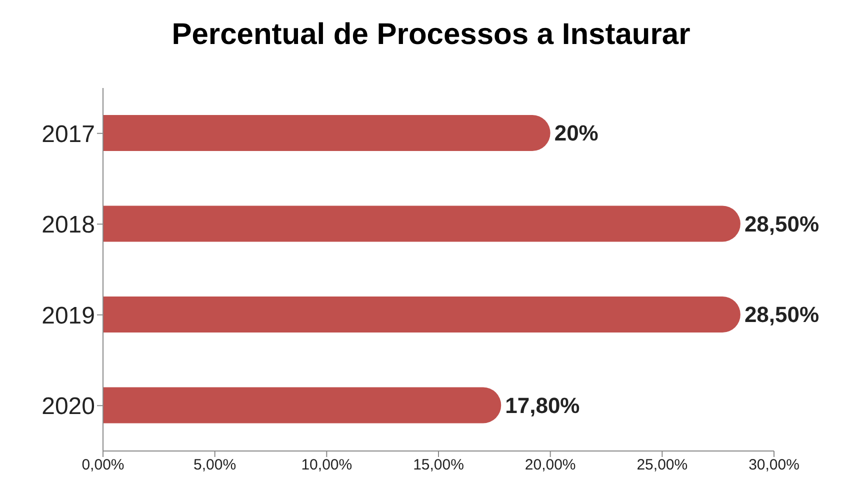  Describe the element at coordinates (68, 316) in the screenshot. I see `y-tick-label: 2019` at that location.